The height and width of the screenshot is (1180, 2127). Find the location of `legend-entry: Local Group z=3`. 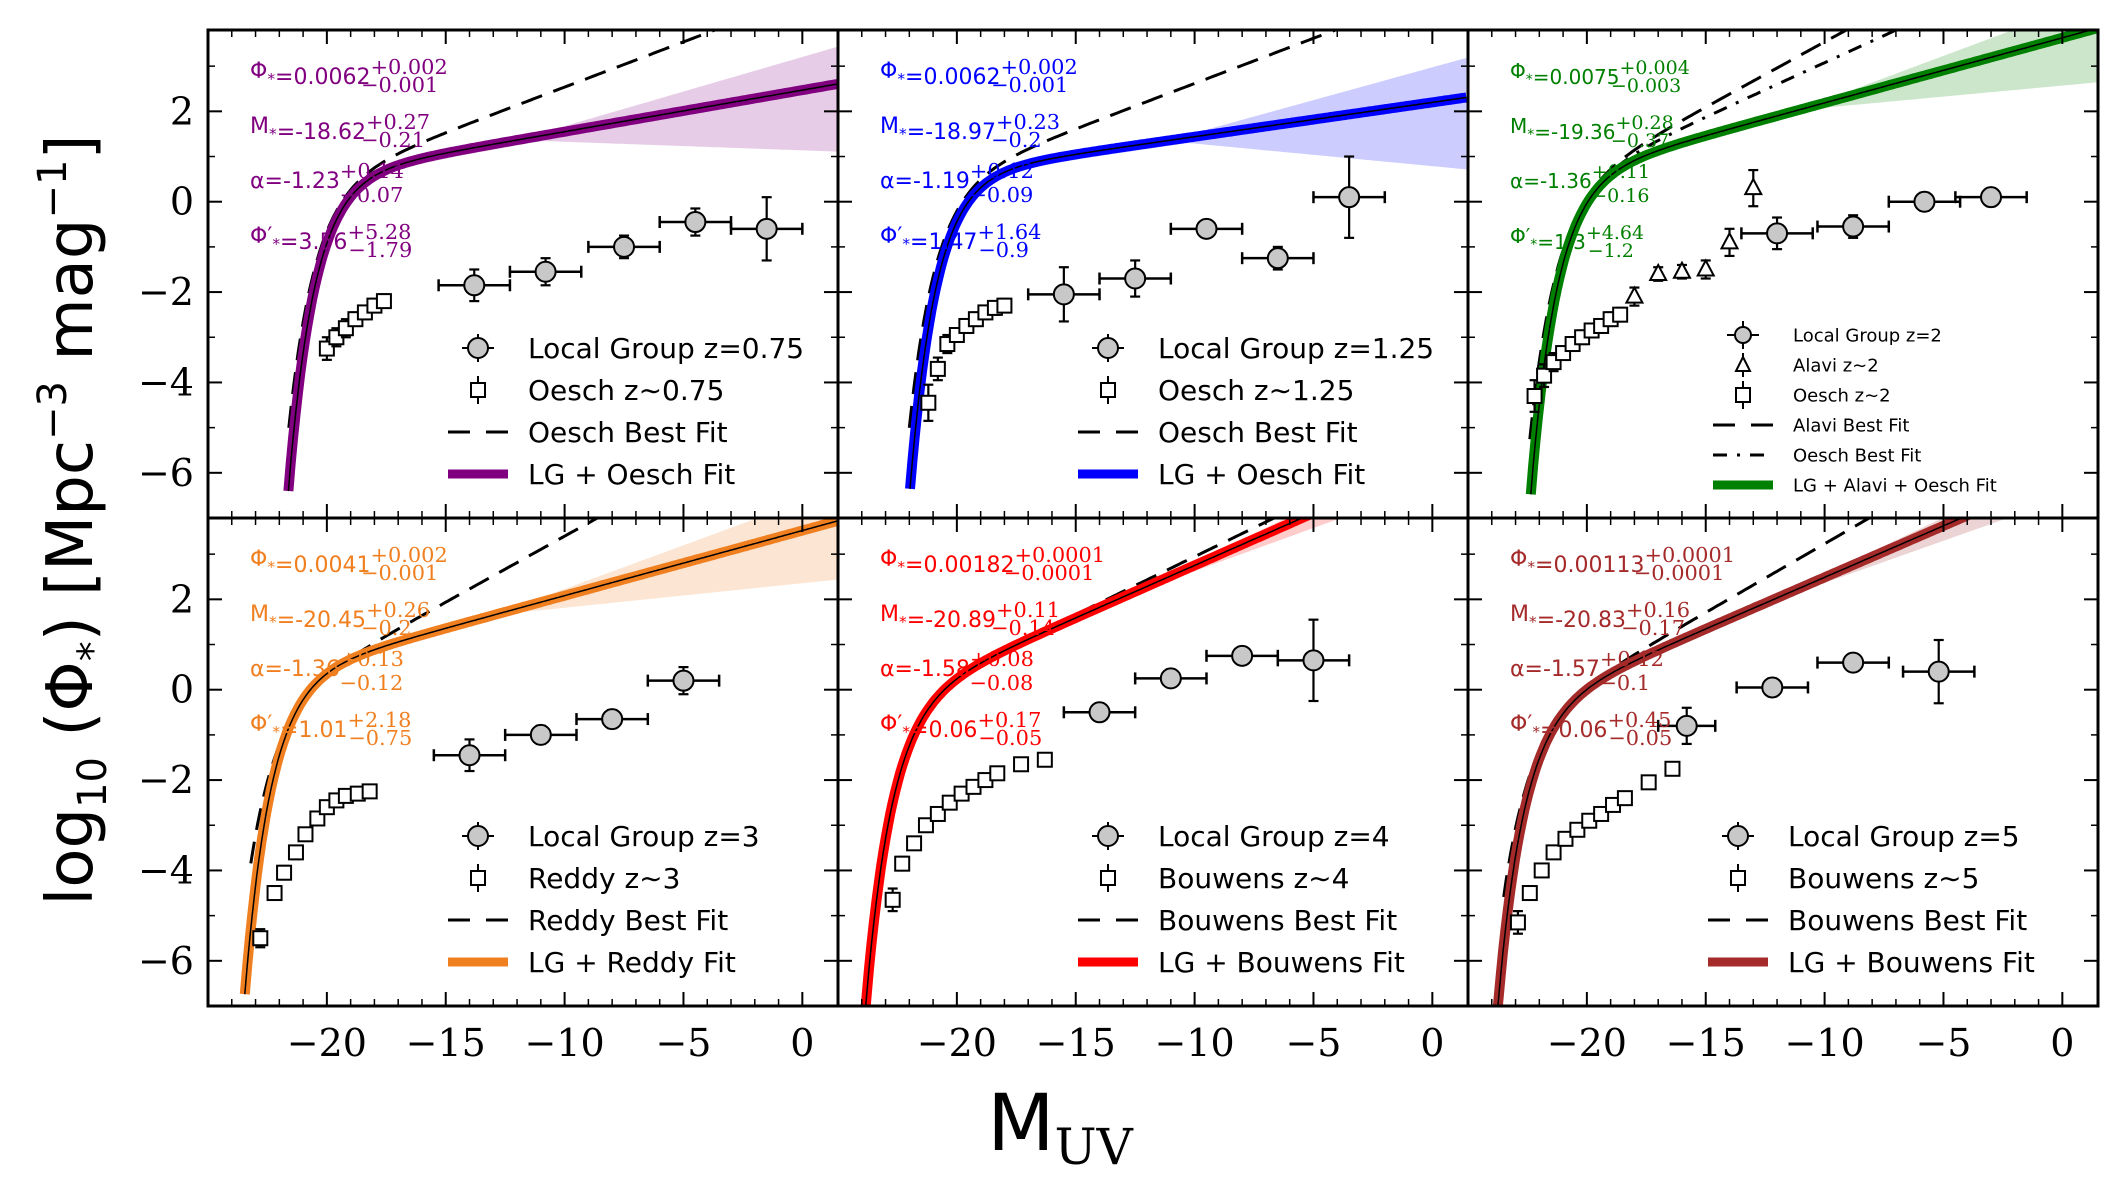

legend-entry: Local Group z=3 is located at coordinates (611, 836).